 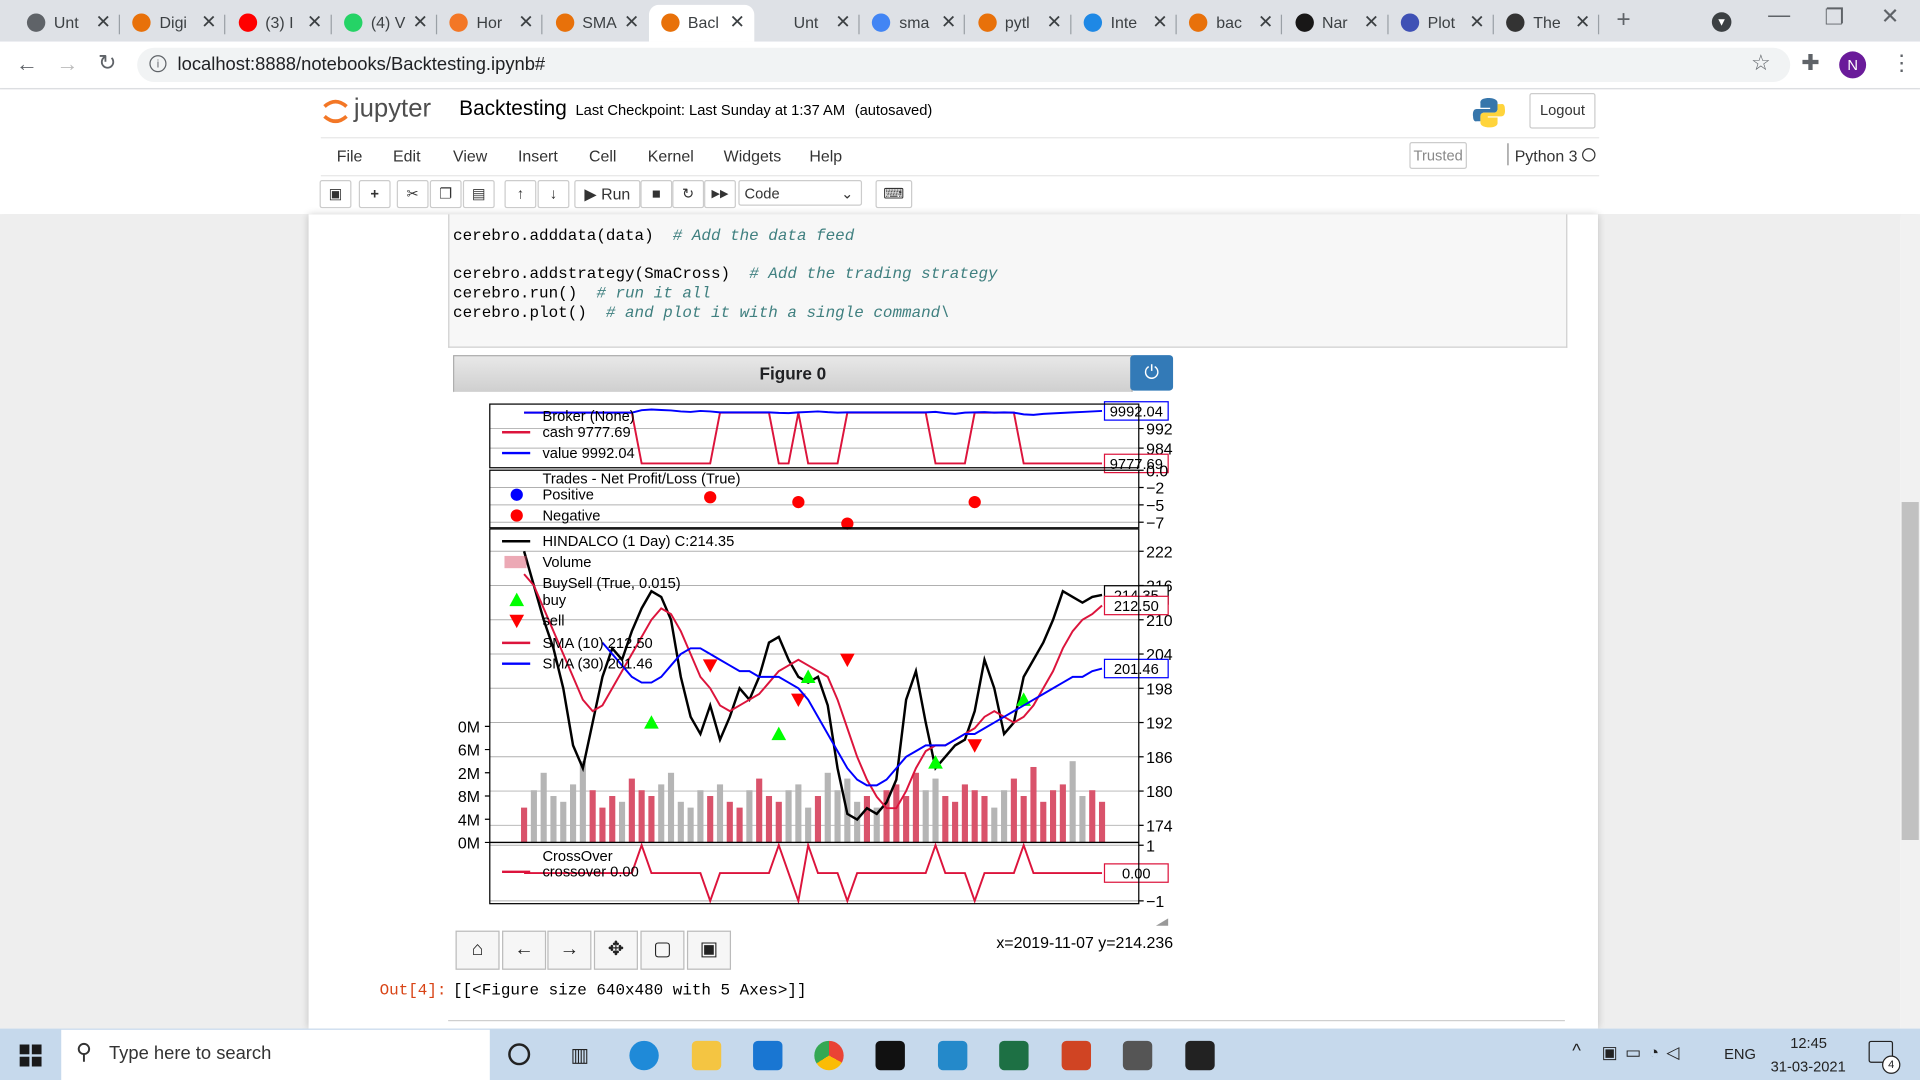 I want to click on site-info: i, so click(x=158, y=64).